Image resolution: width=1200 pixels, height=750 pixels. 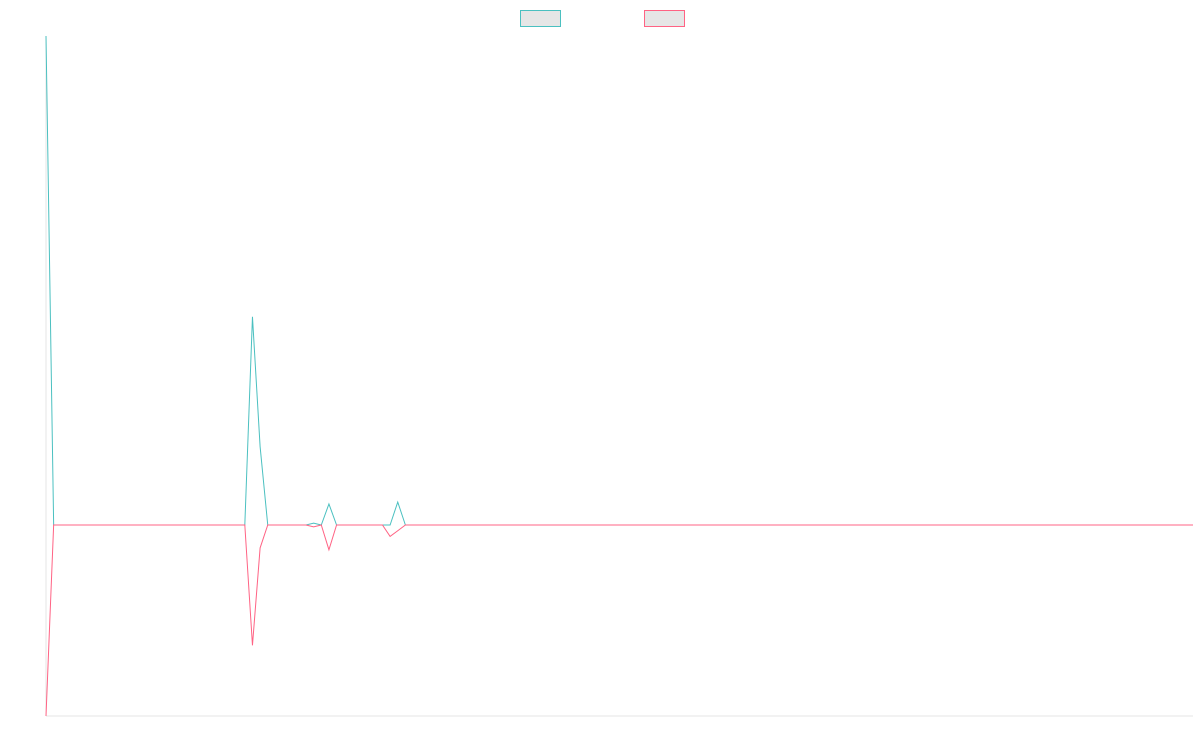 What do you see at coordinates (602, 18) in the screenshot?
I see `legend` at bounding box center [602, 18].